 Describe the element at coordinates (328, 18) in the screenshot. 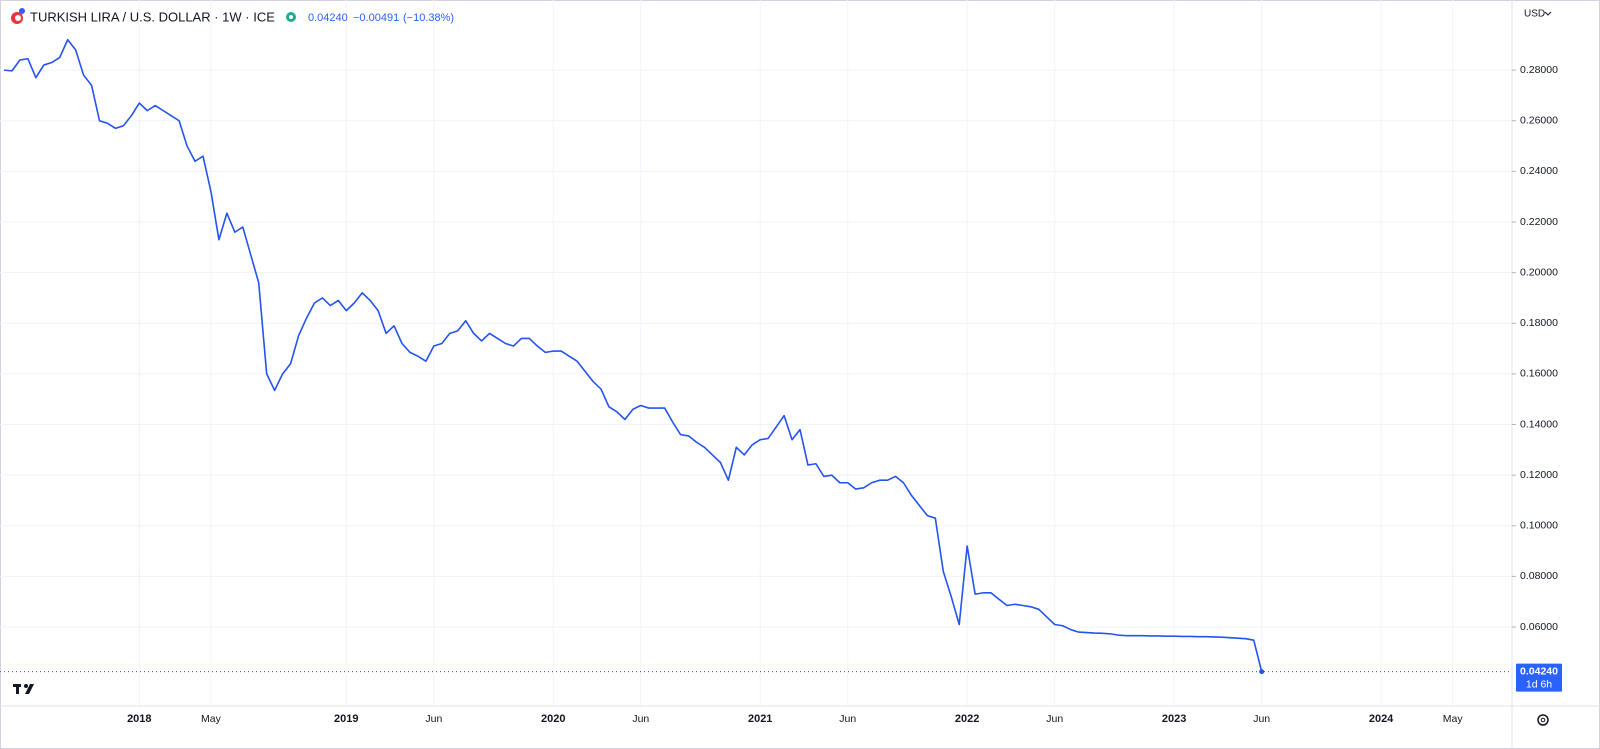

I see `header-price: 0.04240` at that location.